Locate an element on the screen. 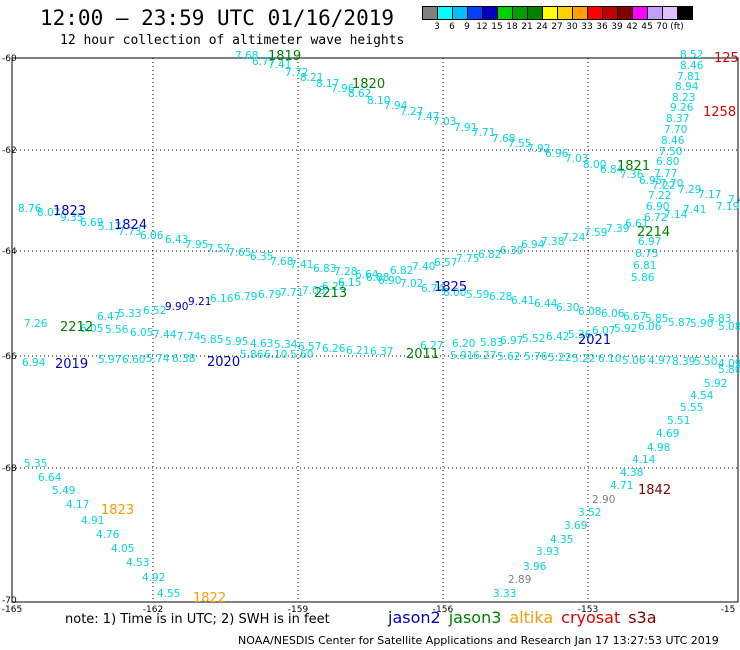 The width and height of the screenshot is (740, 650). wave-height-value: 9.26 is located at coordinates (682, 108).